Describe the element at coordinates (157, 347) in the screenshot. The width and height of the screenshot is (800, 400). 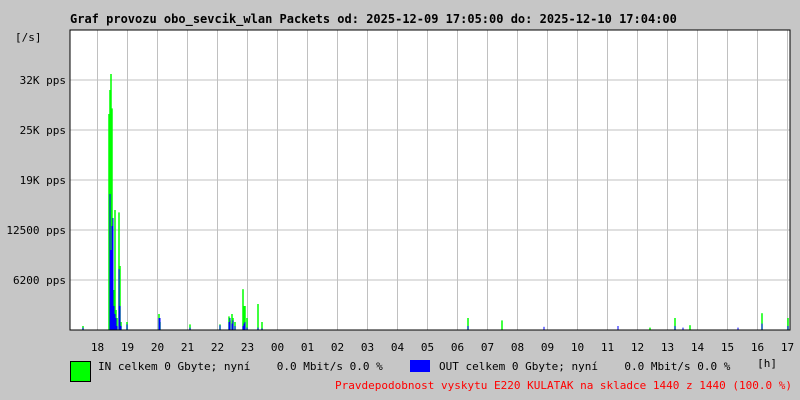
I see `x-tick-label: 20` at that location.